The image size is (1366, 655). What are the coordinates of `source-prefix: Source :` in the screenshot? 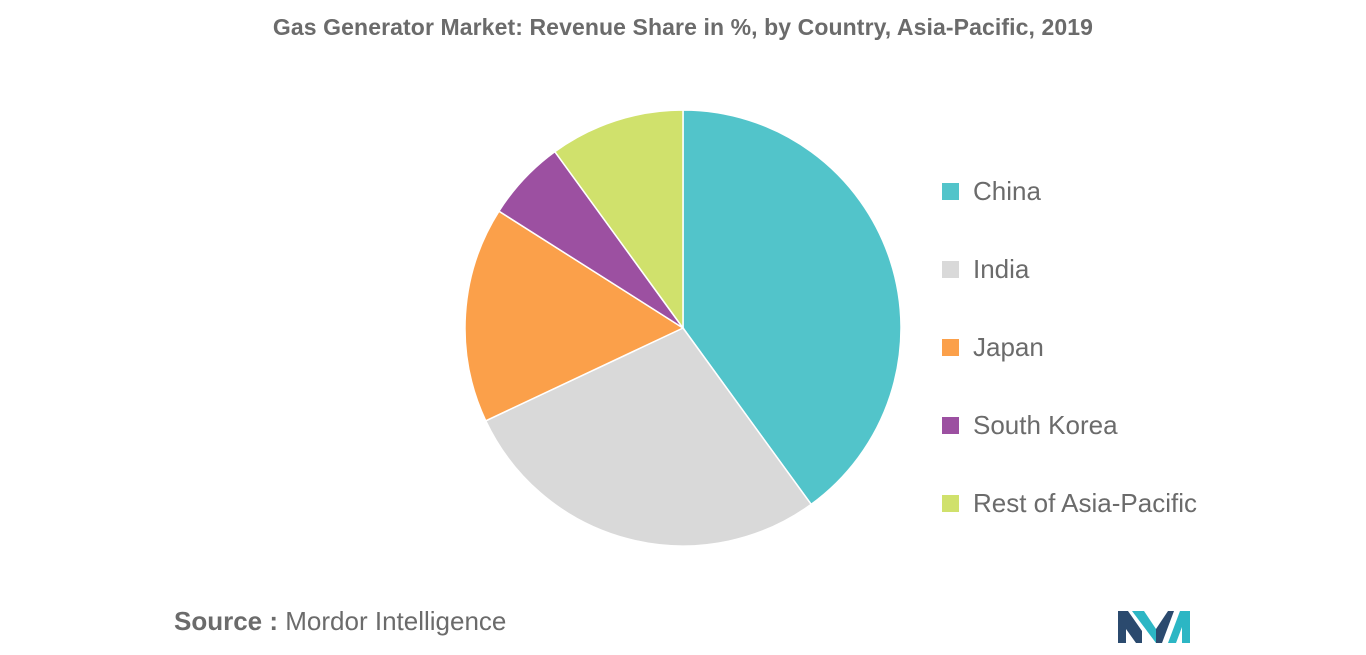 It's located at (226, 621).